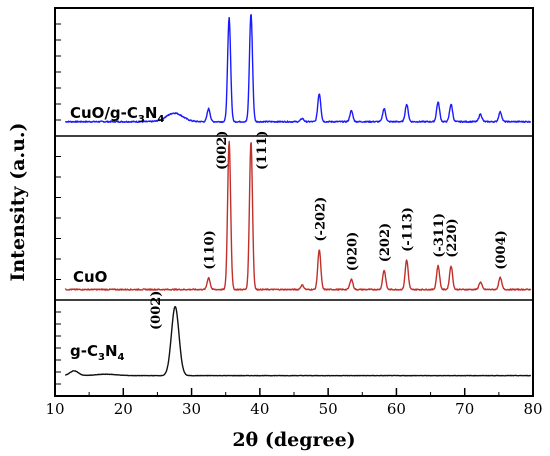 This screenshot has width=550, height=456. Describe the element at coordinates (262, 150) in the screenshot. I see `peak-label: (111)` at that location.